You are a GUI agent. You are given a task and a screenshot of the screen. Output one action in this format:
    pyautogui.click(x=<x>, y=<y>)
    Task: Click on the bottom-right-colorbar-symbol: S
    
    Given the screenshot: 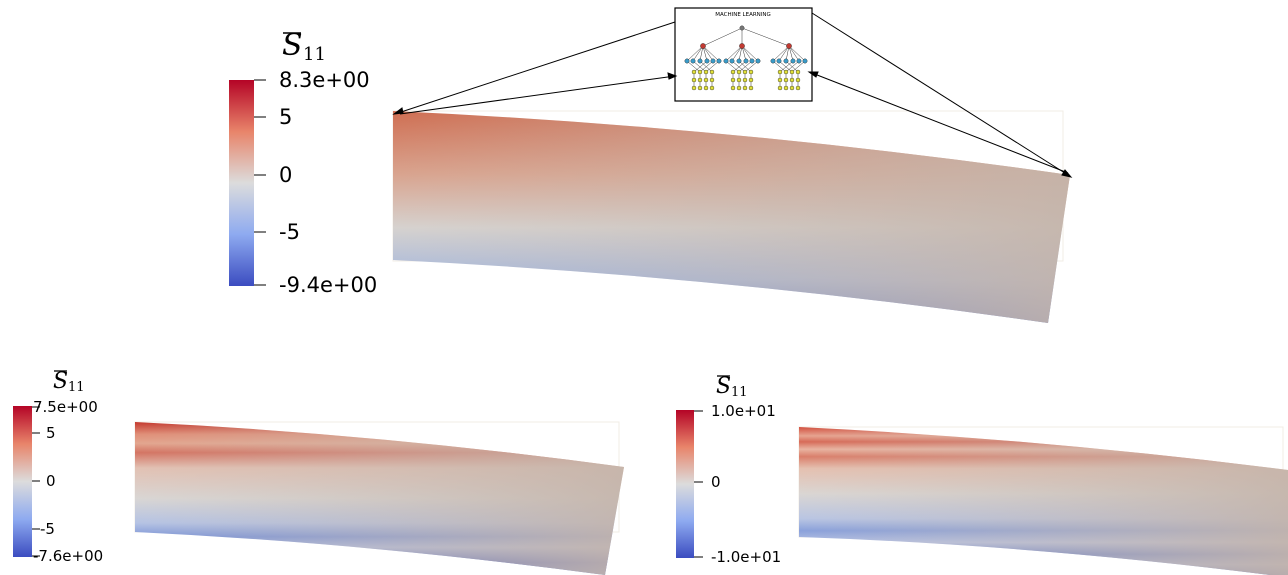 What is the action you would take?
    pyautogui.click(x=723, y=386)
    